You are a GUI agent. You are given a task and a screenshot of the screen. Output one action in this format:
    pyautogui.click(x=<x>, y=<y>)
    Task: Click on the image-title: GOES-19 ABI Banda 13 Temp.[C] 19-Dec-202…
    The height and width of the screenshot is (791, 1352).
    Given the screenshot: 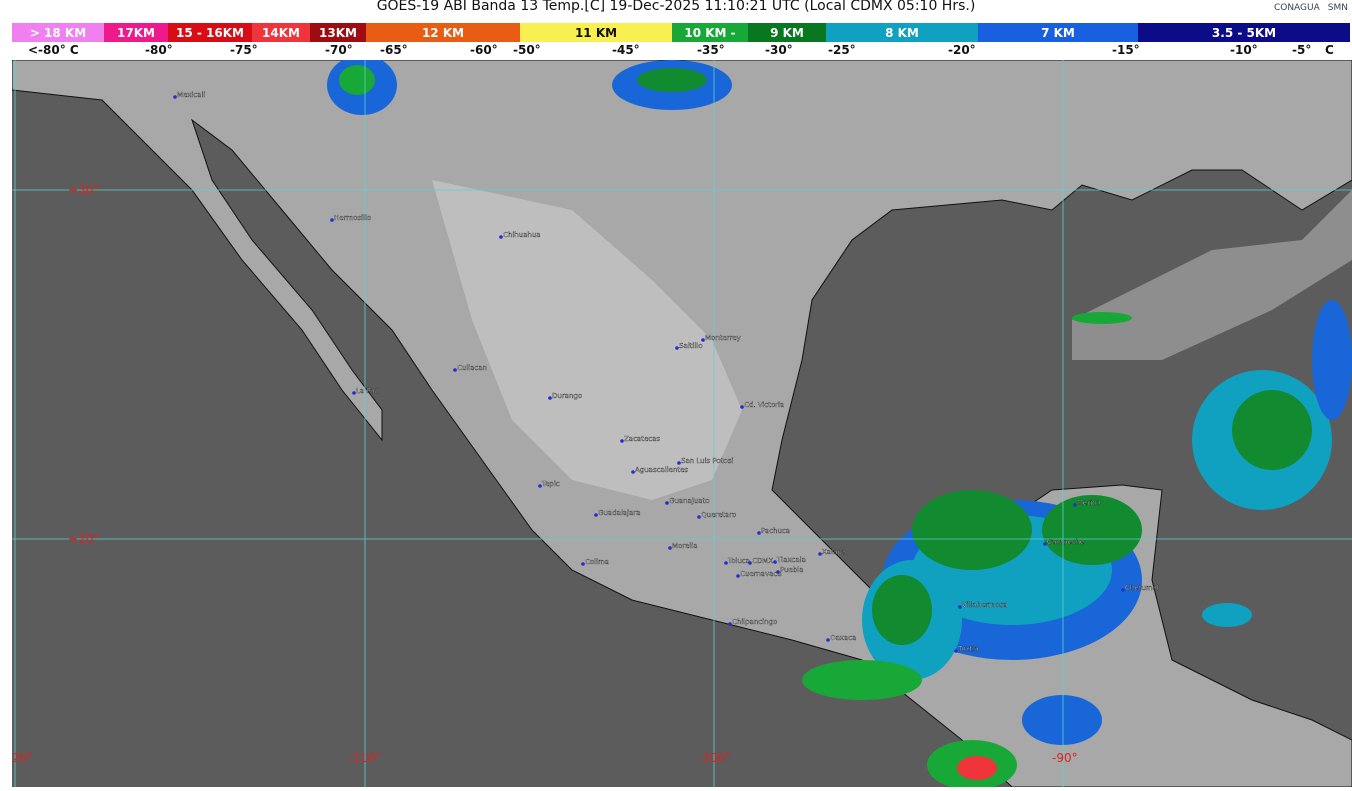 What is the action you would take?
    pyautogui.click(x=676, y=7)
    